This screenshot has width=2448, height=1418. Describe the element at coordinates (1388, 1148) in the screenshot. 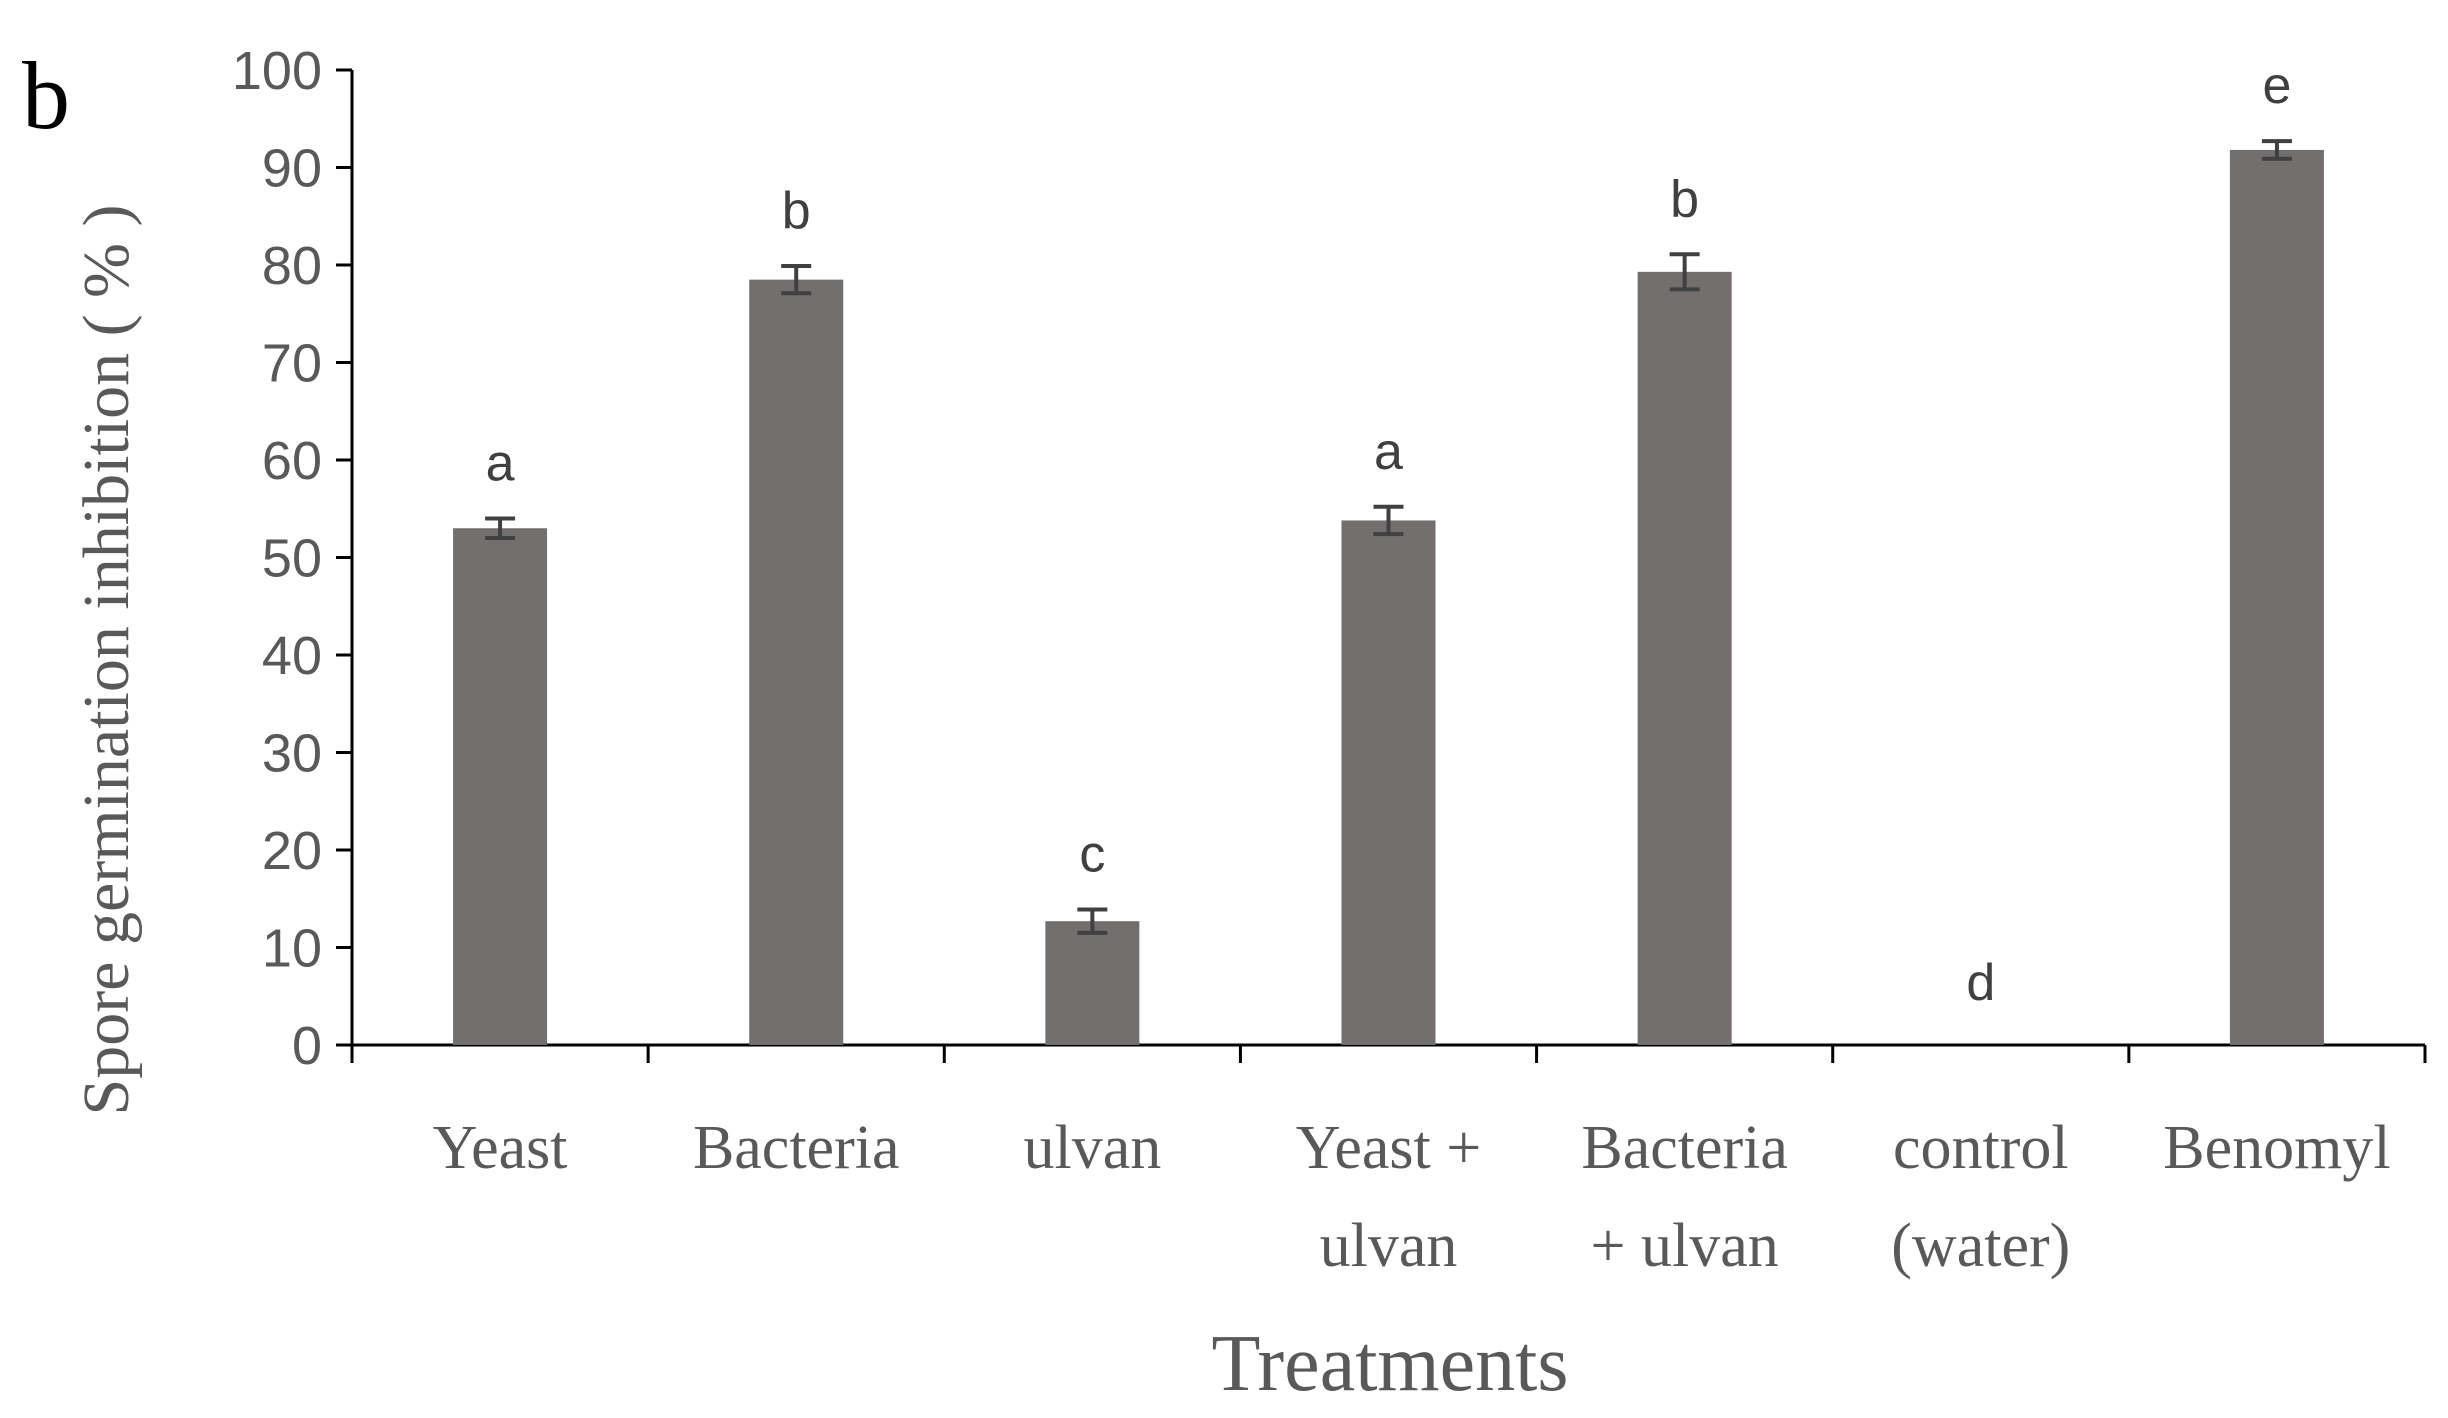

I see `category-label: Yeast +` at that location.